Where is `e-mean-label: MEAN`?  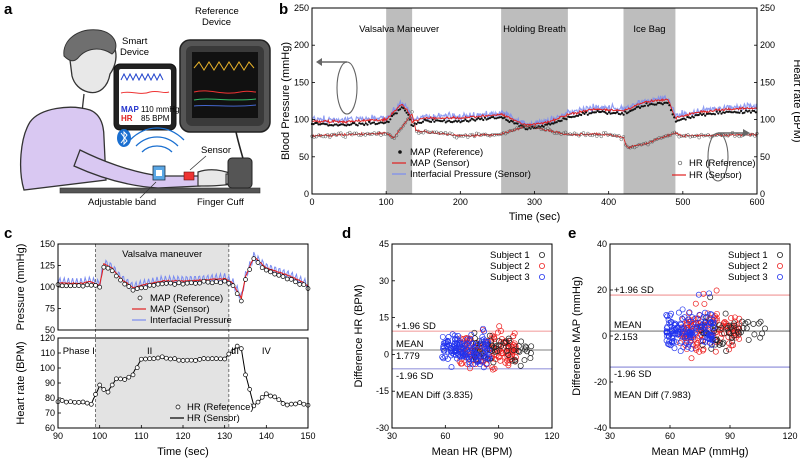 e-mean-label: MEAN is located at coordinates (628, 325).